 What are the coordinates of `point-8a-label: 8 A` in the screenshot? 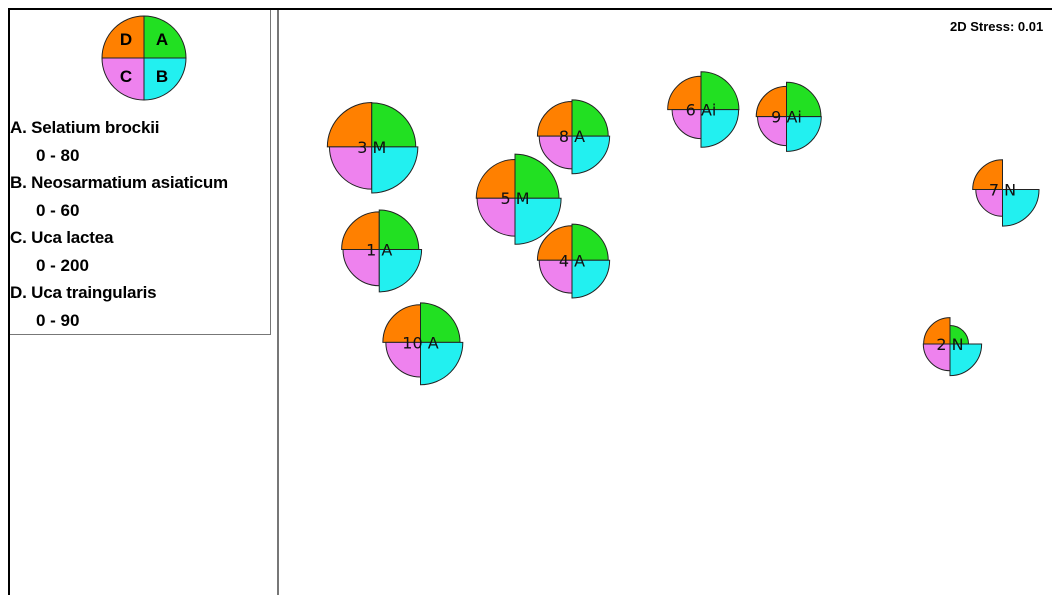 It's located at (572, 136).